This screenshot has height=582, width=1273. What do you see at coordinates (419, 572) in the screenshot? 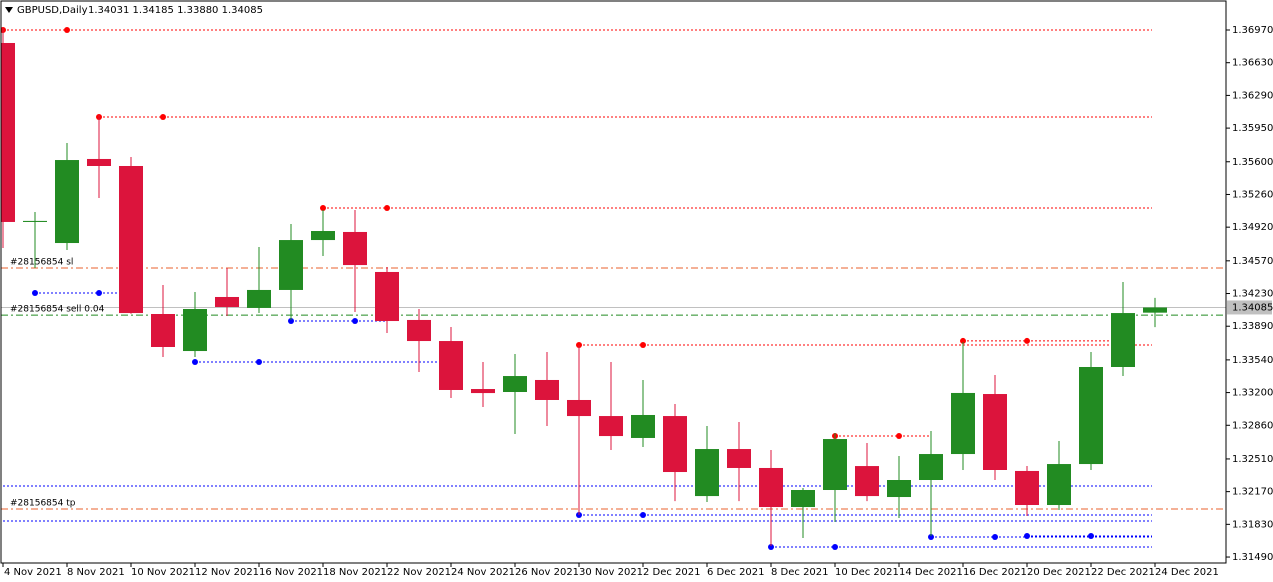
I see `x-tick-label: 22 Nov 2021` at bounding box center [419, 572].